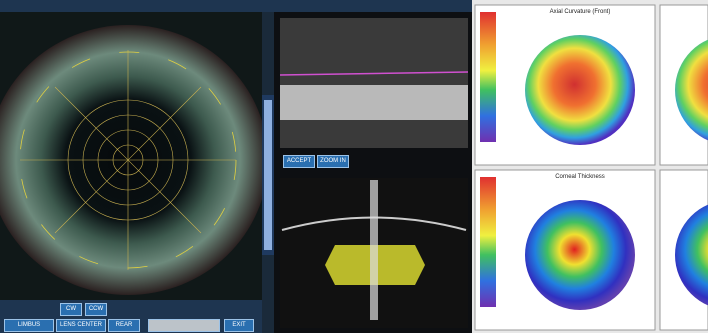 Image resolution: width=708 pixels, height=333 pixels. What do you see at coordinates (71, 309) in the screenshot?
I see `rotate-button: CW` at bounding box center [71, 309].